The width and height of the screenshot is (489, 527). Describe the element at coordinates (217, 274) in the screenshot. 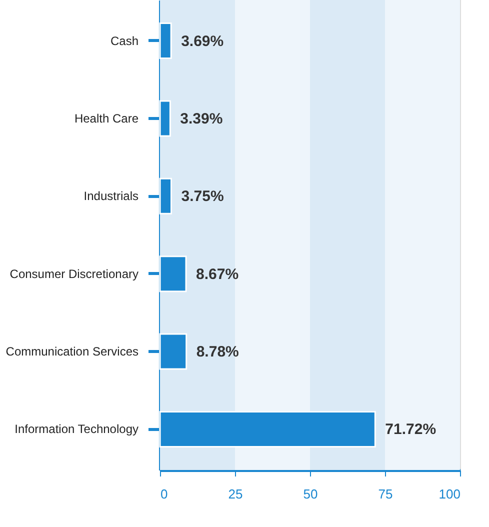

I see `data-label: 8.67%` at that location.